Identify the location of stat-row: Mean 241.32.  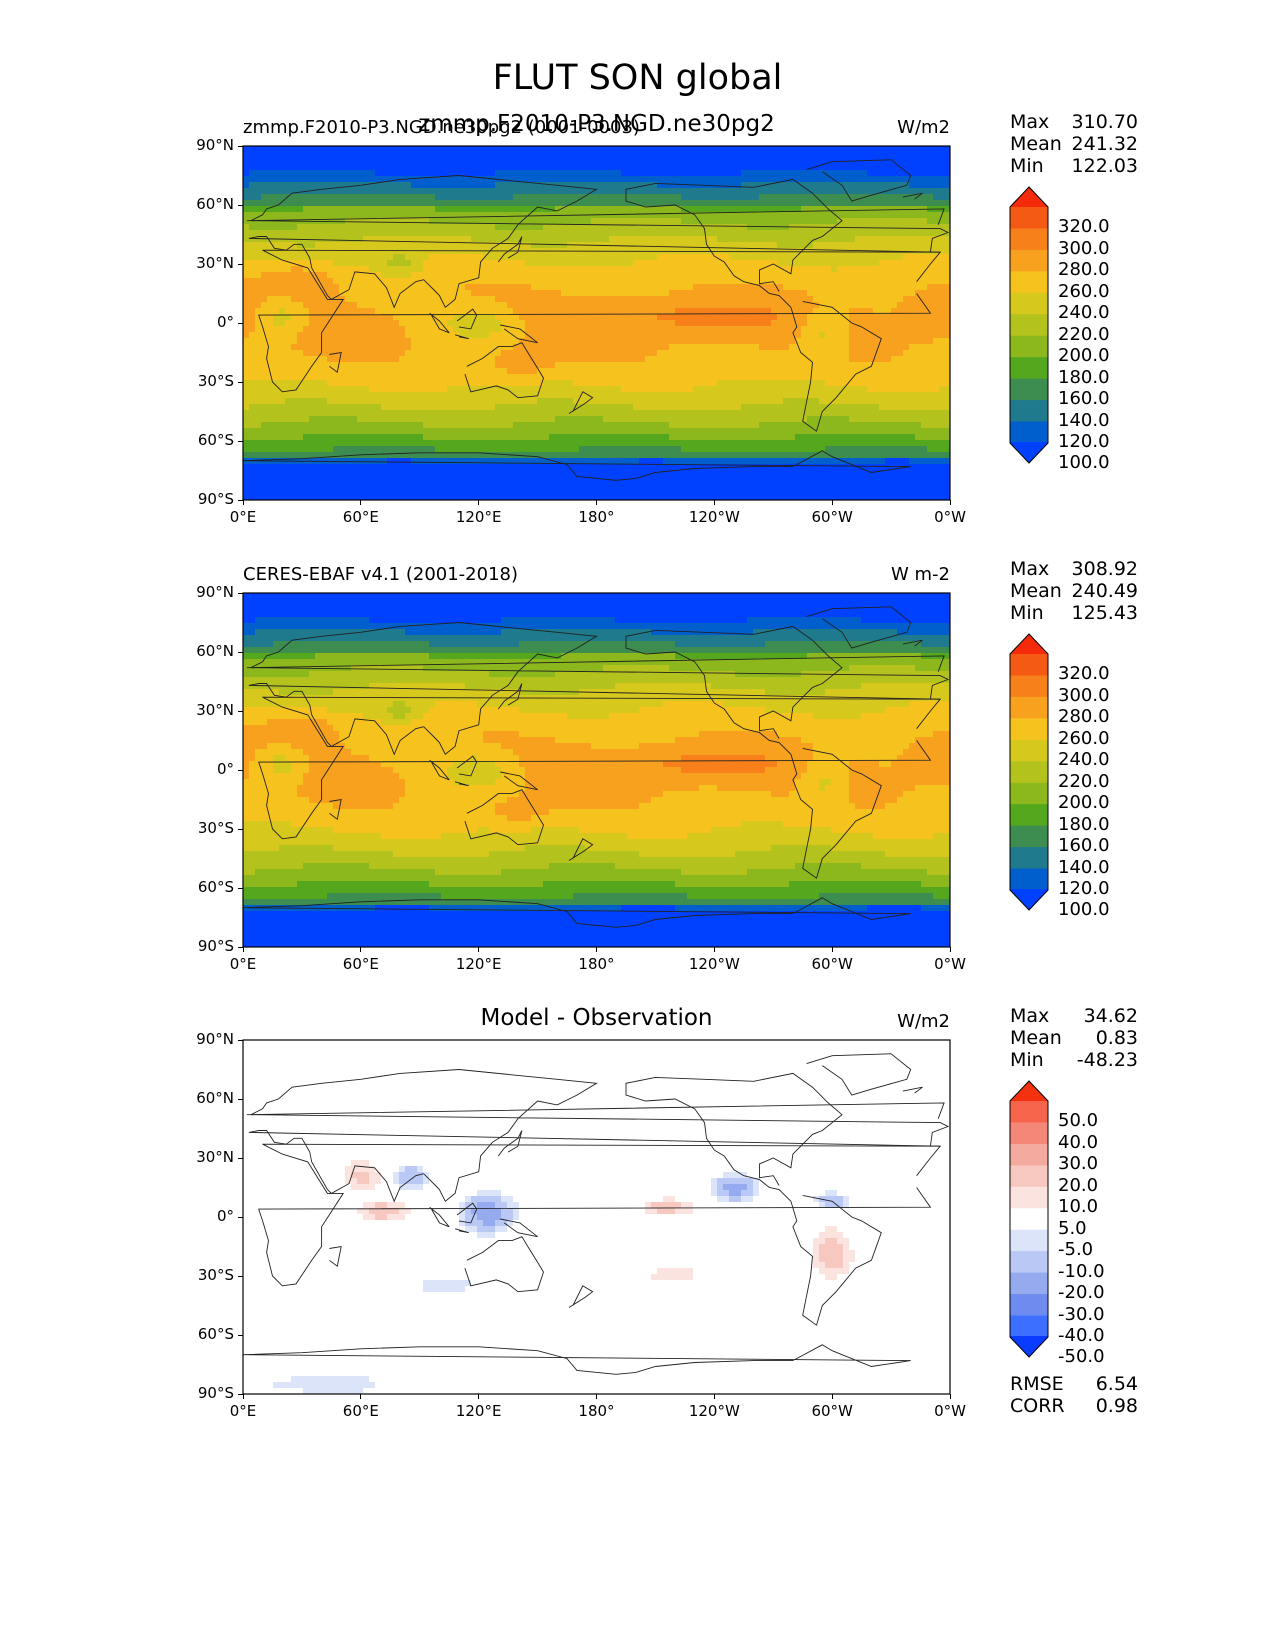
(1074, 144).